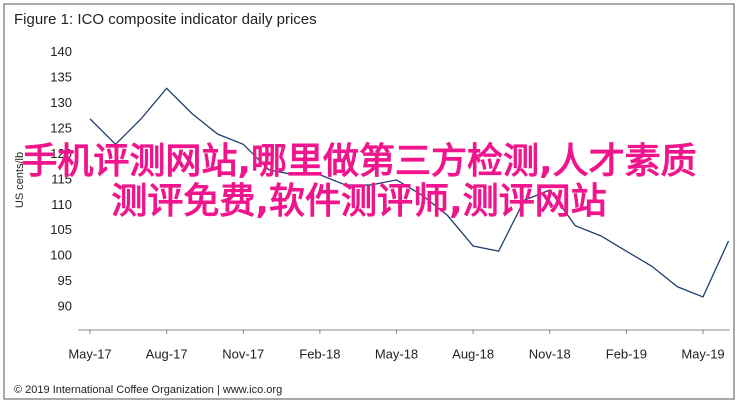 This screenshot has width=739, height=409. Describe the element at coordinates (61, 51) in the screenshot. I see `y-tick-label: 140` at that location.